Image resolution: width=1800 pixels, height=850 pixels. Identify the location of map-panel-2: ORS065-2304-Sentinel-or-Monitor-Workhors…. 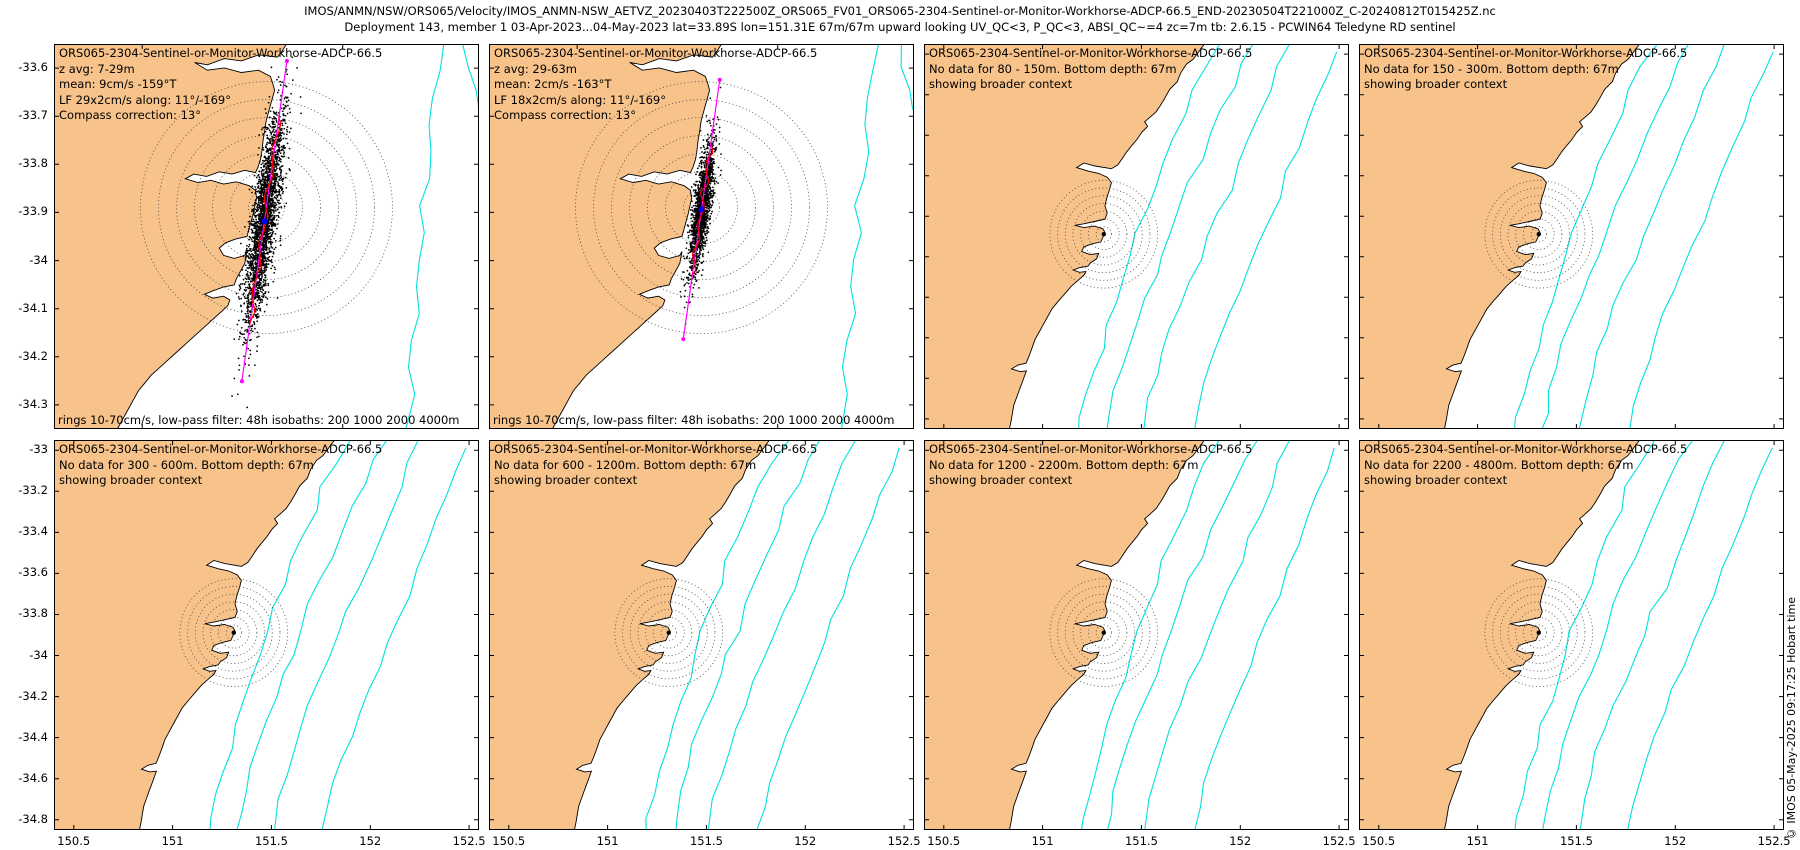
(701, 236).